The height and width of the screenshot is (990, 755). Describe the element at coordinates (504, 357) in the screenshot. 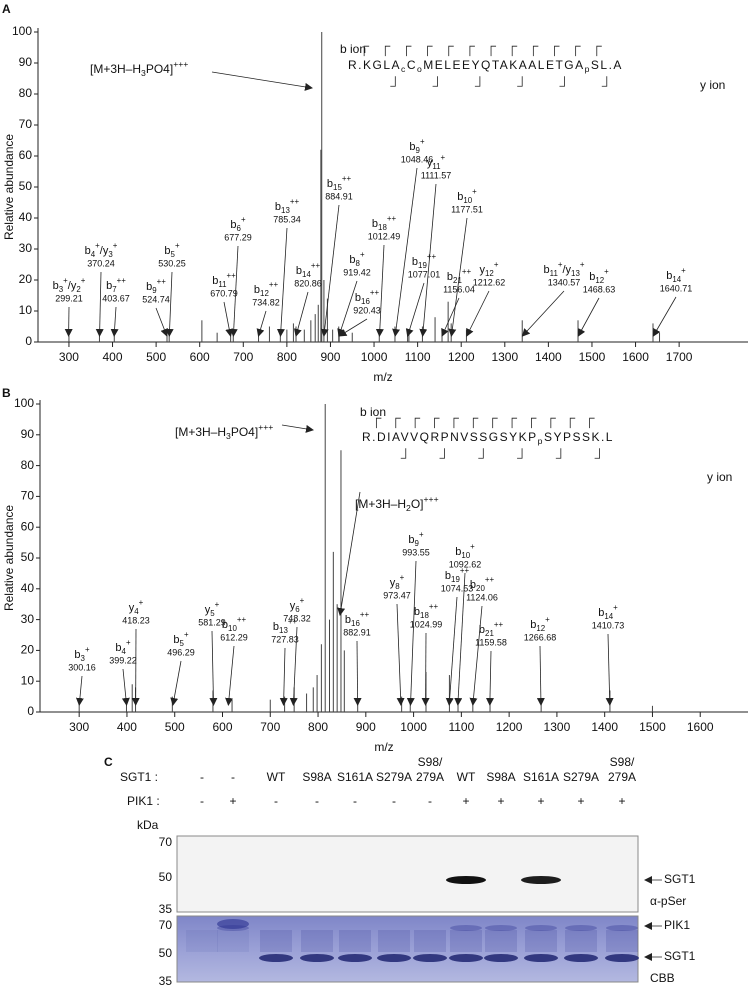

I see `x-tick-label: 1300` at that location.